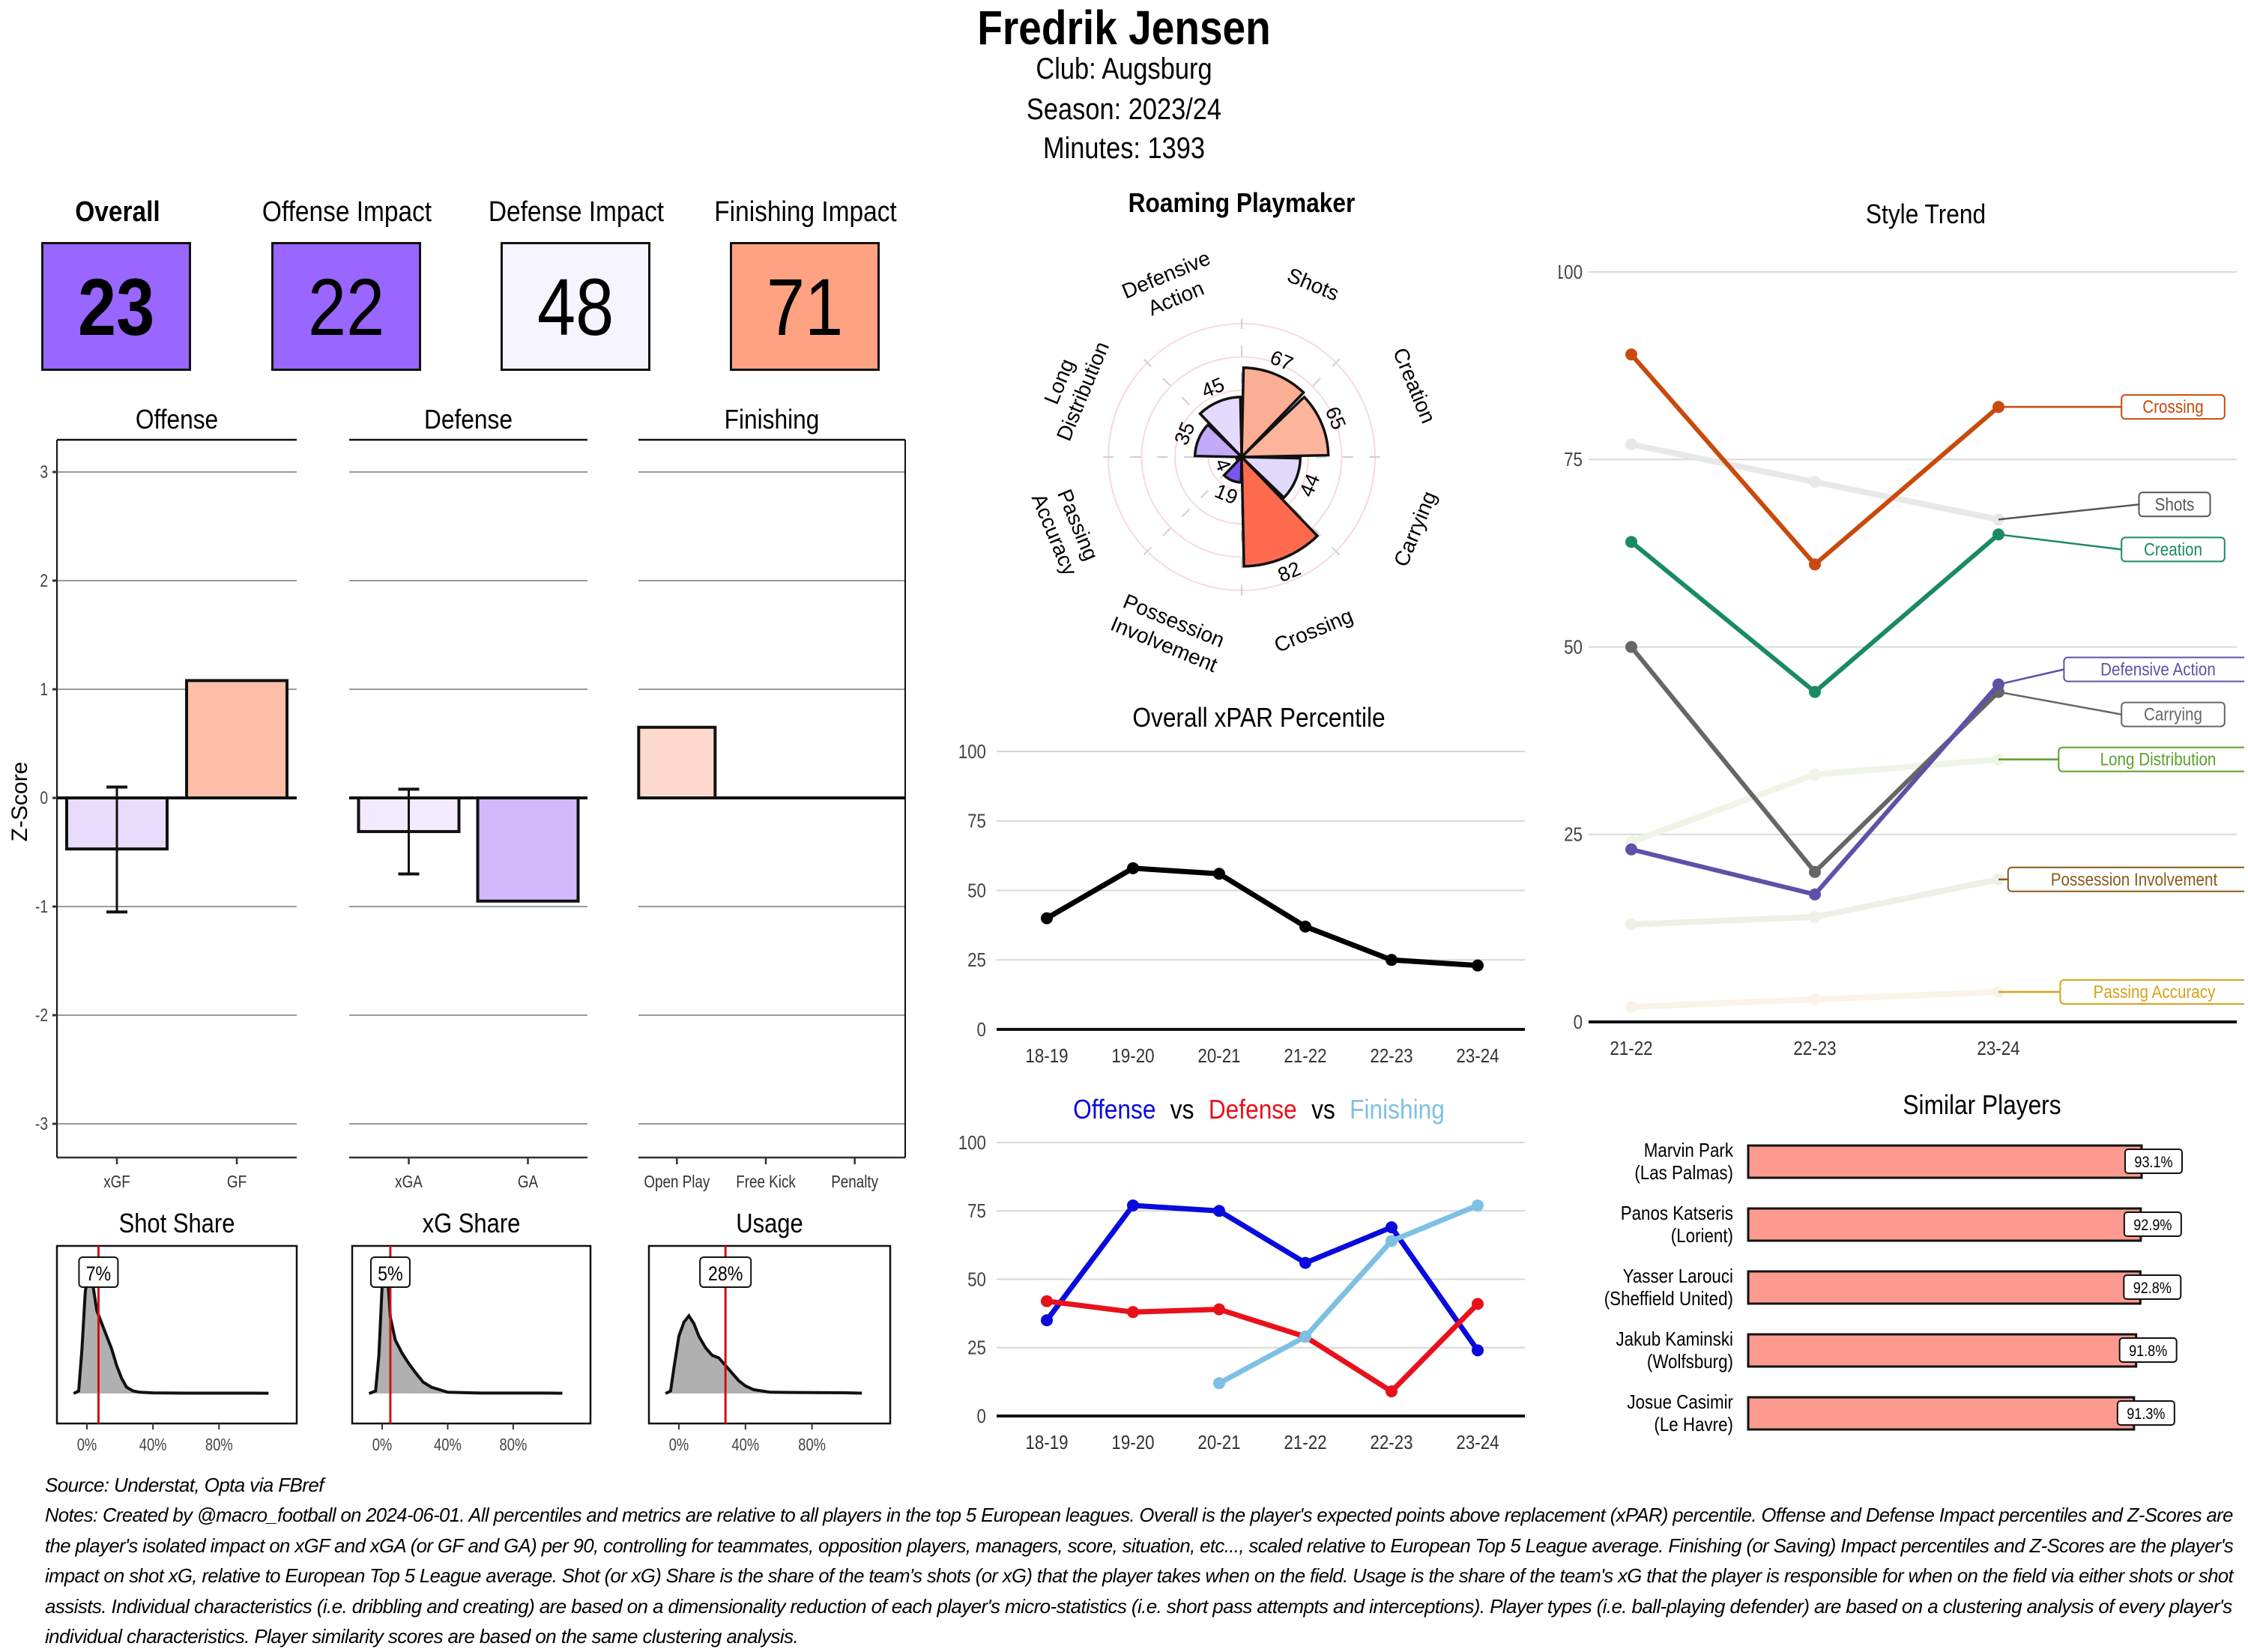  I want to click on y-tick-label: 2, so click(44, 580).